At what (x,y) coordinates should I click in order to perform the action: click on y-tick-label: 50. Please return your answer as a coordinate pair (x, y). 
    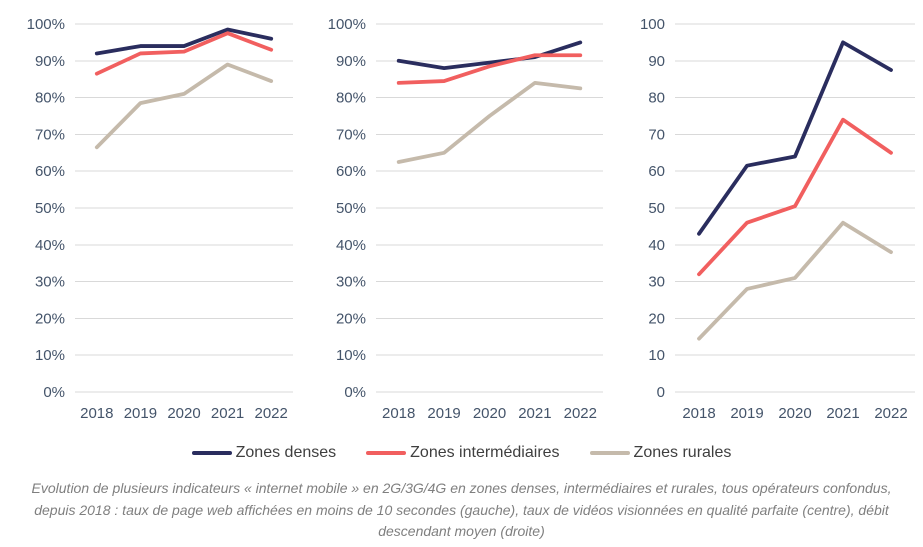
    Looking at the image, I should click on (656, 208).